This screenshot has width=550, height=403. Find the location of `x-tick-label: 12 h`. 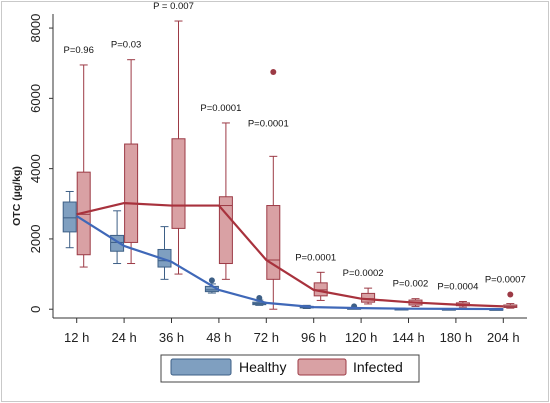

x-tick-label: 12 h is located at coordinates (76, 337).